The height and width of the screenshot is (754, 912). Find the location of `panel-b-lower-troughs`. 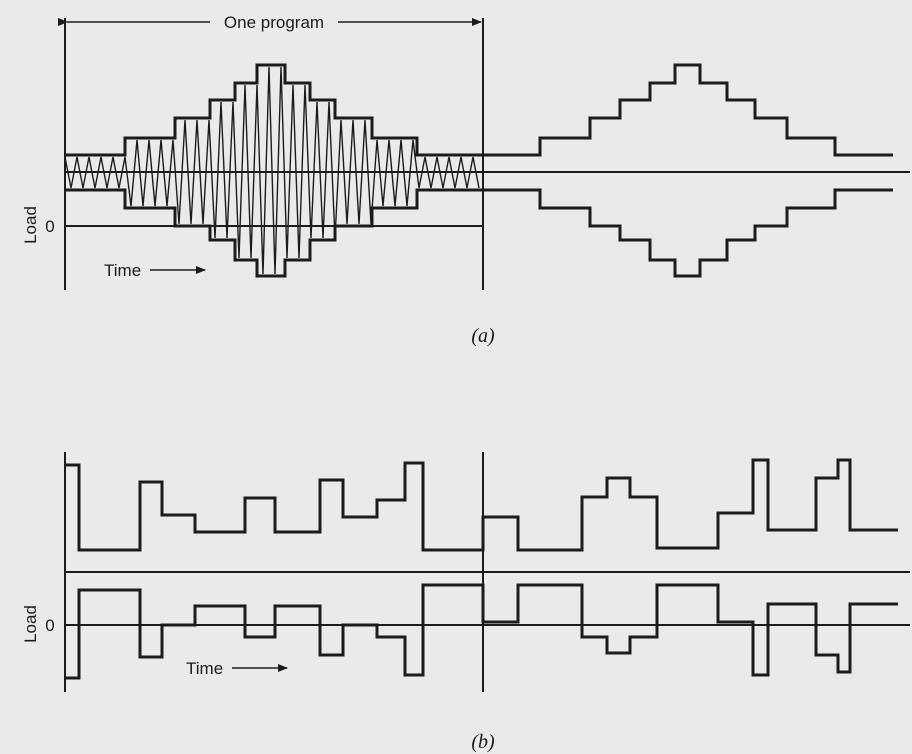

panel-b-lower-troughs is located at coordinates (481, 631).